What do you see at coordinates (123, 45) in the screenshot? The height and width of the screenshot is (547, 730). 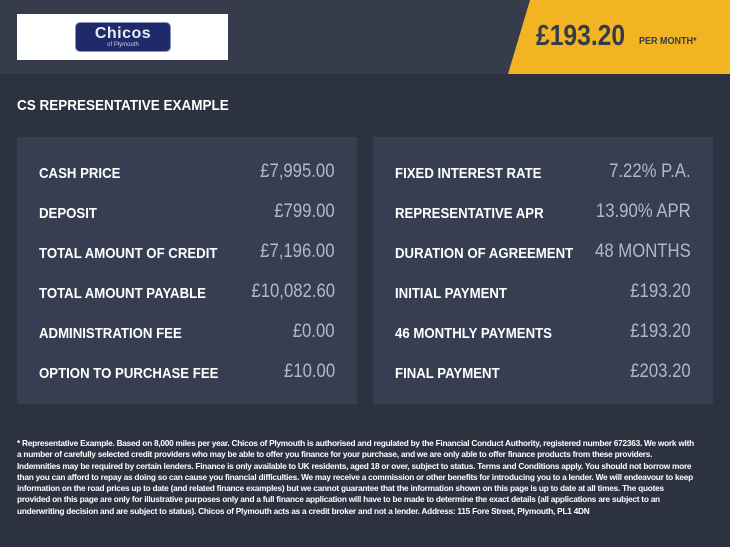 I see `logo-sub: of Plymouth` at bounding box center [123, 45].